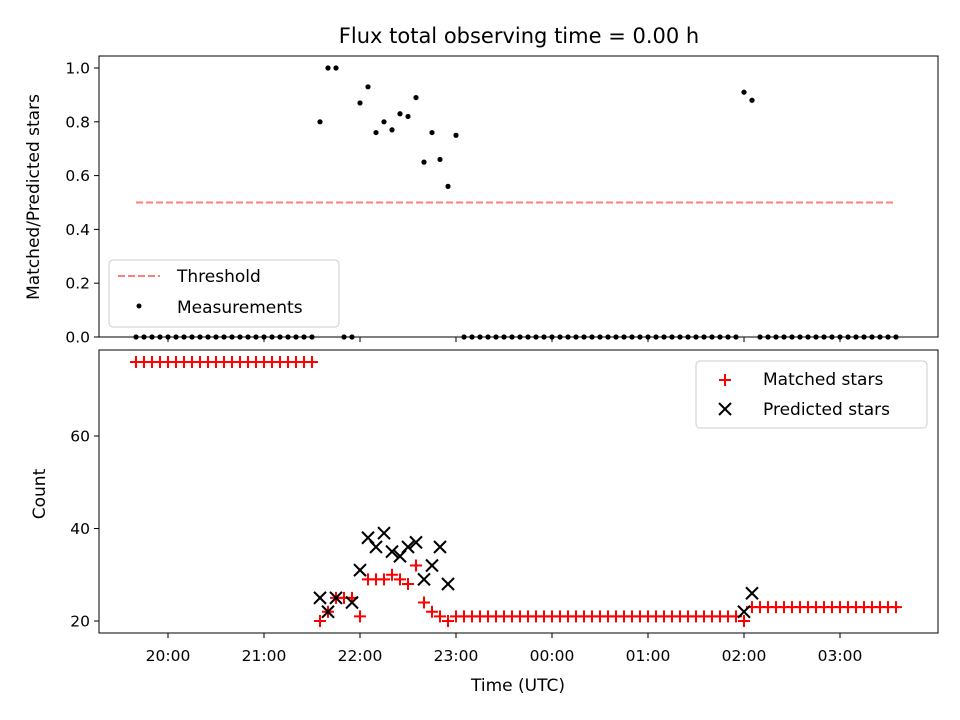 The image size is (960, 720). Describe the element at coordinates (552, 656) in the screenshot. I see `x-tick-label: 00:00` at that location.